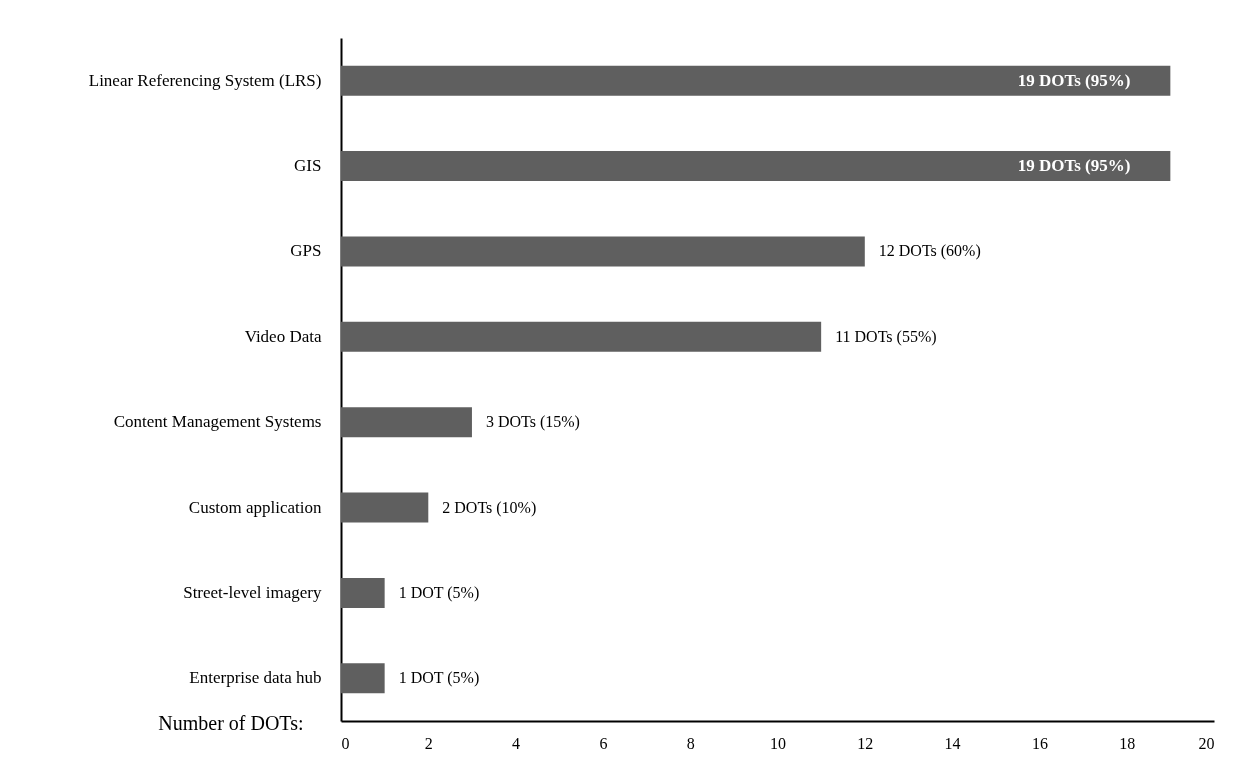 This screenshot has height=771, width=1250. I want to click on x-tick-label: 12, so click(865, 743).